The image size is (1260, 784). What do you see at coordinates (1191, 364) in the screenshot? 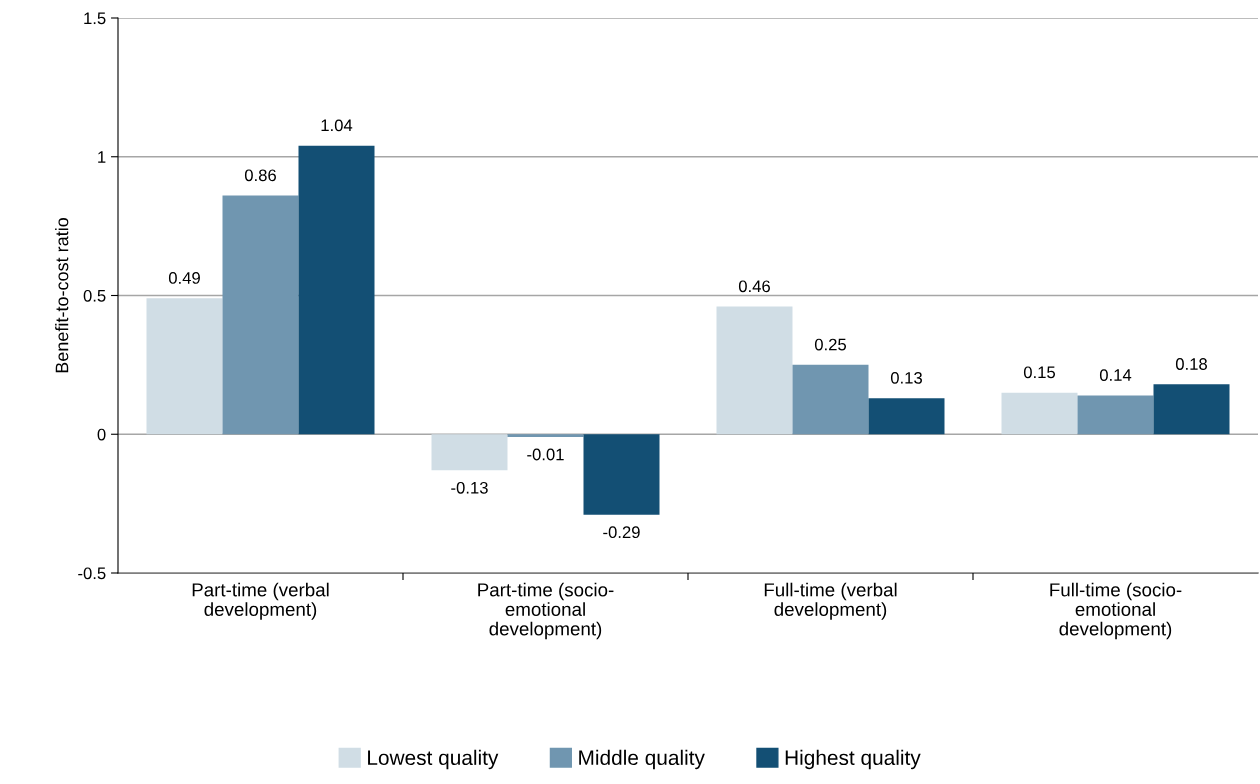
I see `data-label: 0.18` at bounding box center [1191, 364].